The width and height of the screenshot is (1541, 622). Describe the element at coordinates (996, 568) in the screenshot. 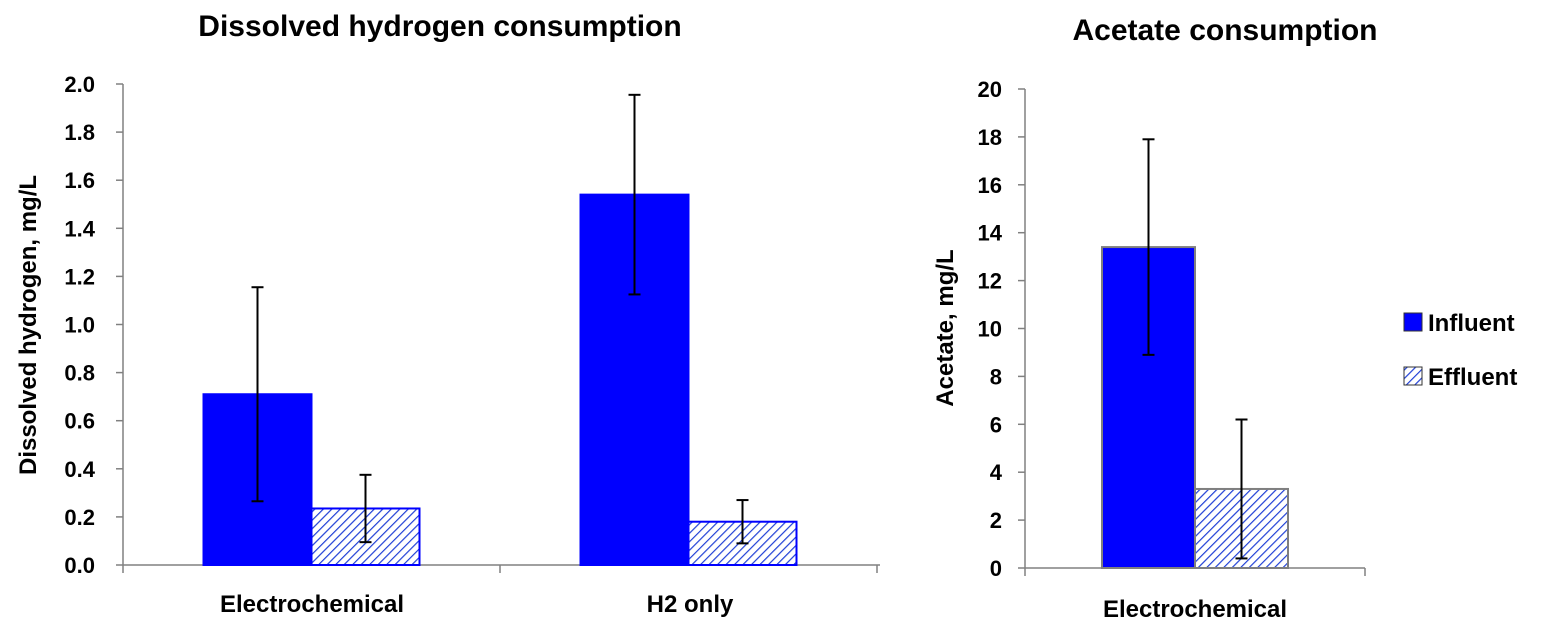

I see `chart2-y-tick-label: 0` at that location.